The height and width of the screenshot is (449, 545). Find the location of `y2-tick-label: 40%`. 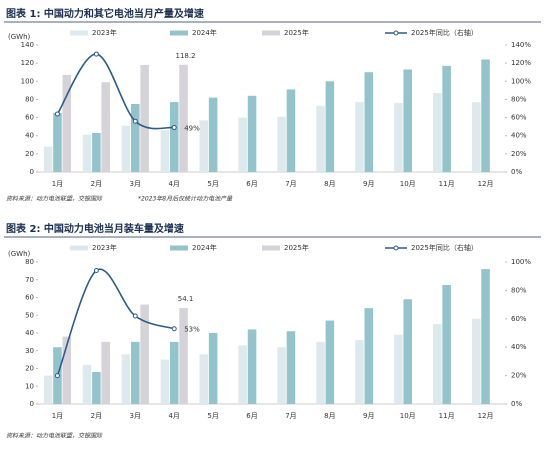

y2-tick-label: 40% is located at coordinates (519, 347).